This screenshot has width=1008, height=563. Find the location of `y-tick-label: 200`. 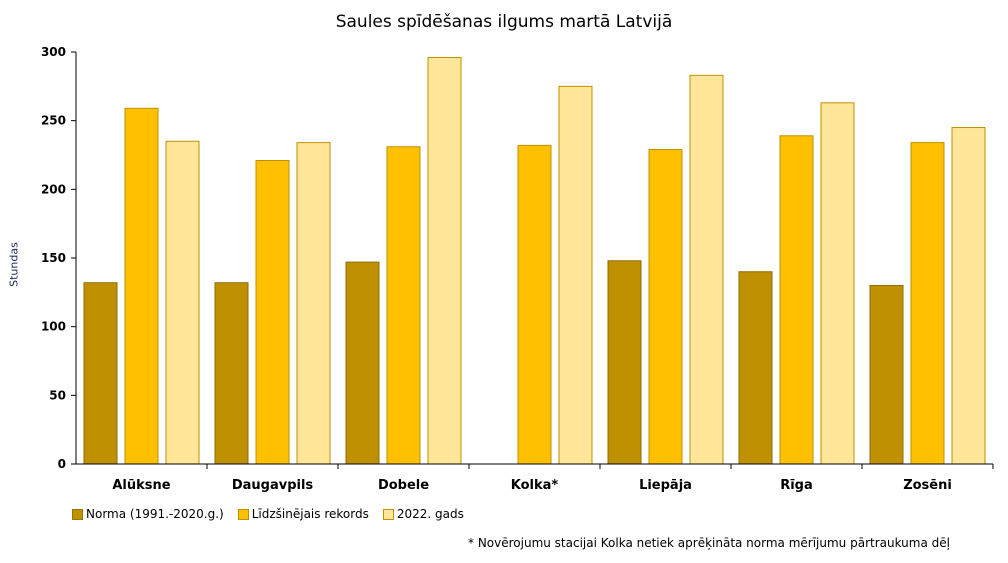

y-tick-label: 200 is located at coordinates (53, 189).